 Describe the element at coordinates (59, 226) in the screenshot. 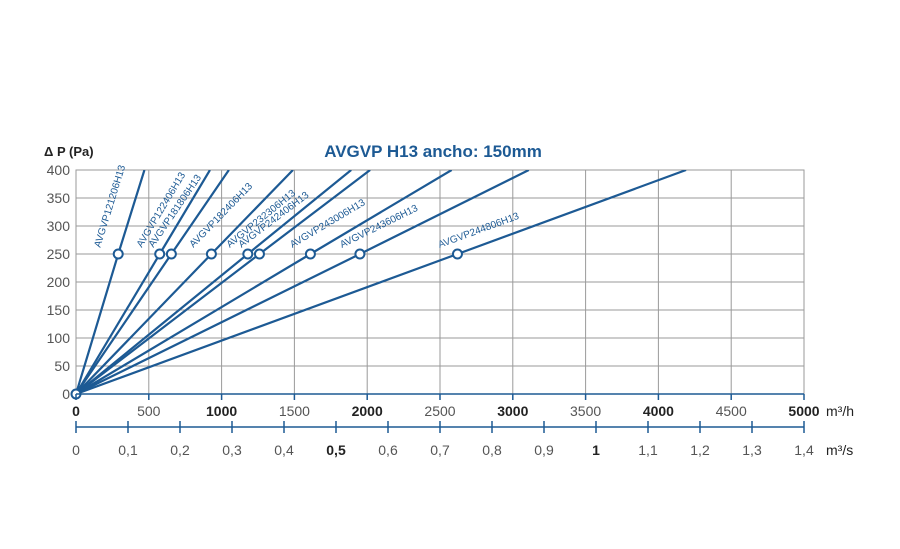

I see `y-tick-label: 300` at that location.